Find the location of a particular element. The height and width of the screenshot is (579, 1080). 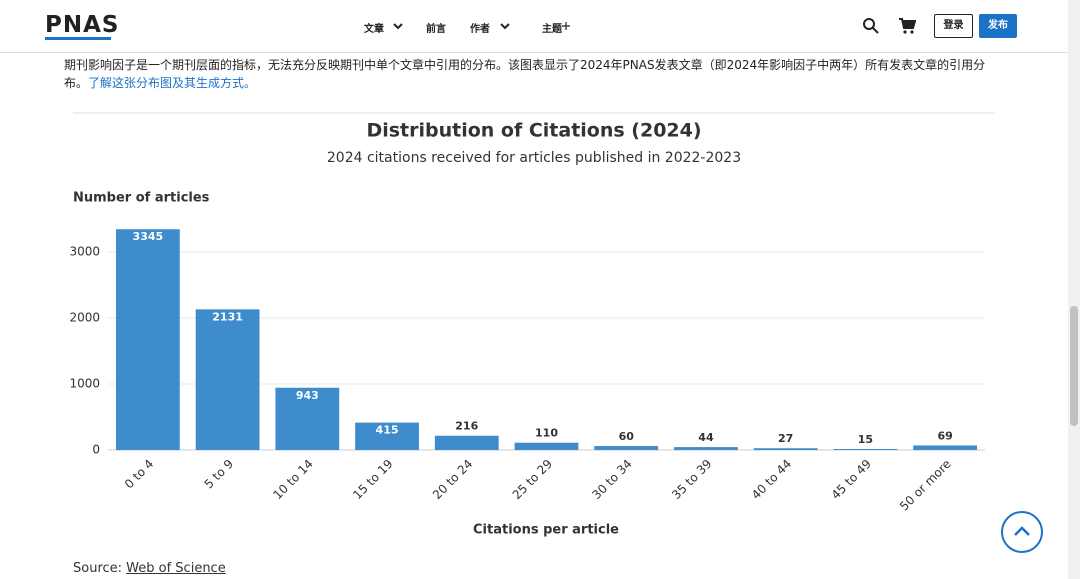

publish-button: 发布 is located at coordinates (998, 26).